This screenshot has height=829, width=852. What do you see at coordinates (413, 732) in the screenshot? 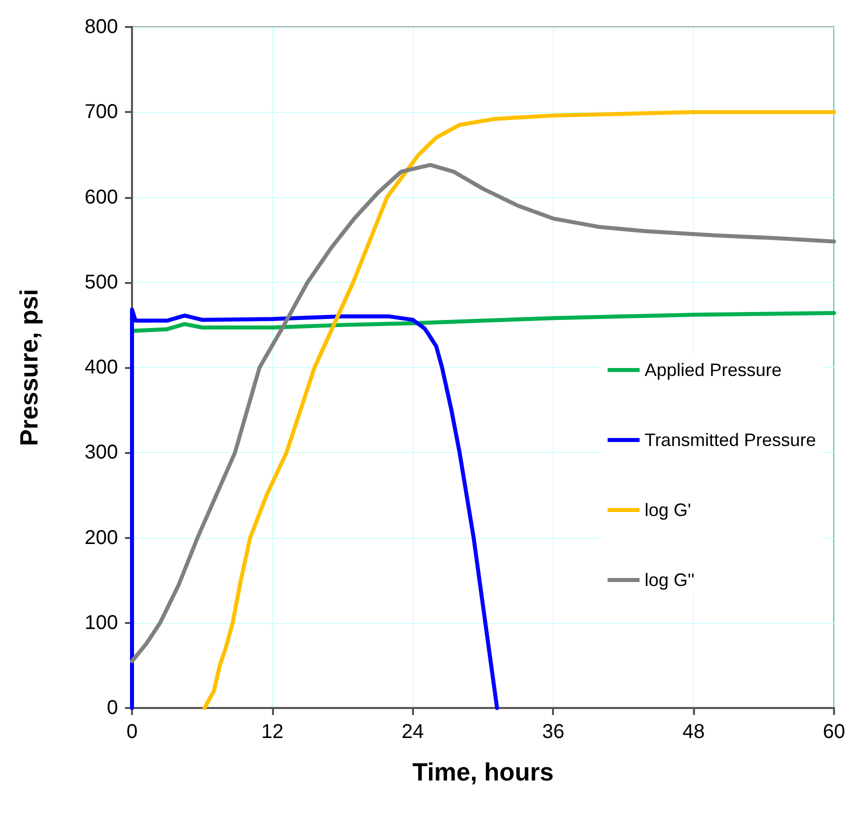
I see `x-tick-label: 24` at bounding box center [413, 732].